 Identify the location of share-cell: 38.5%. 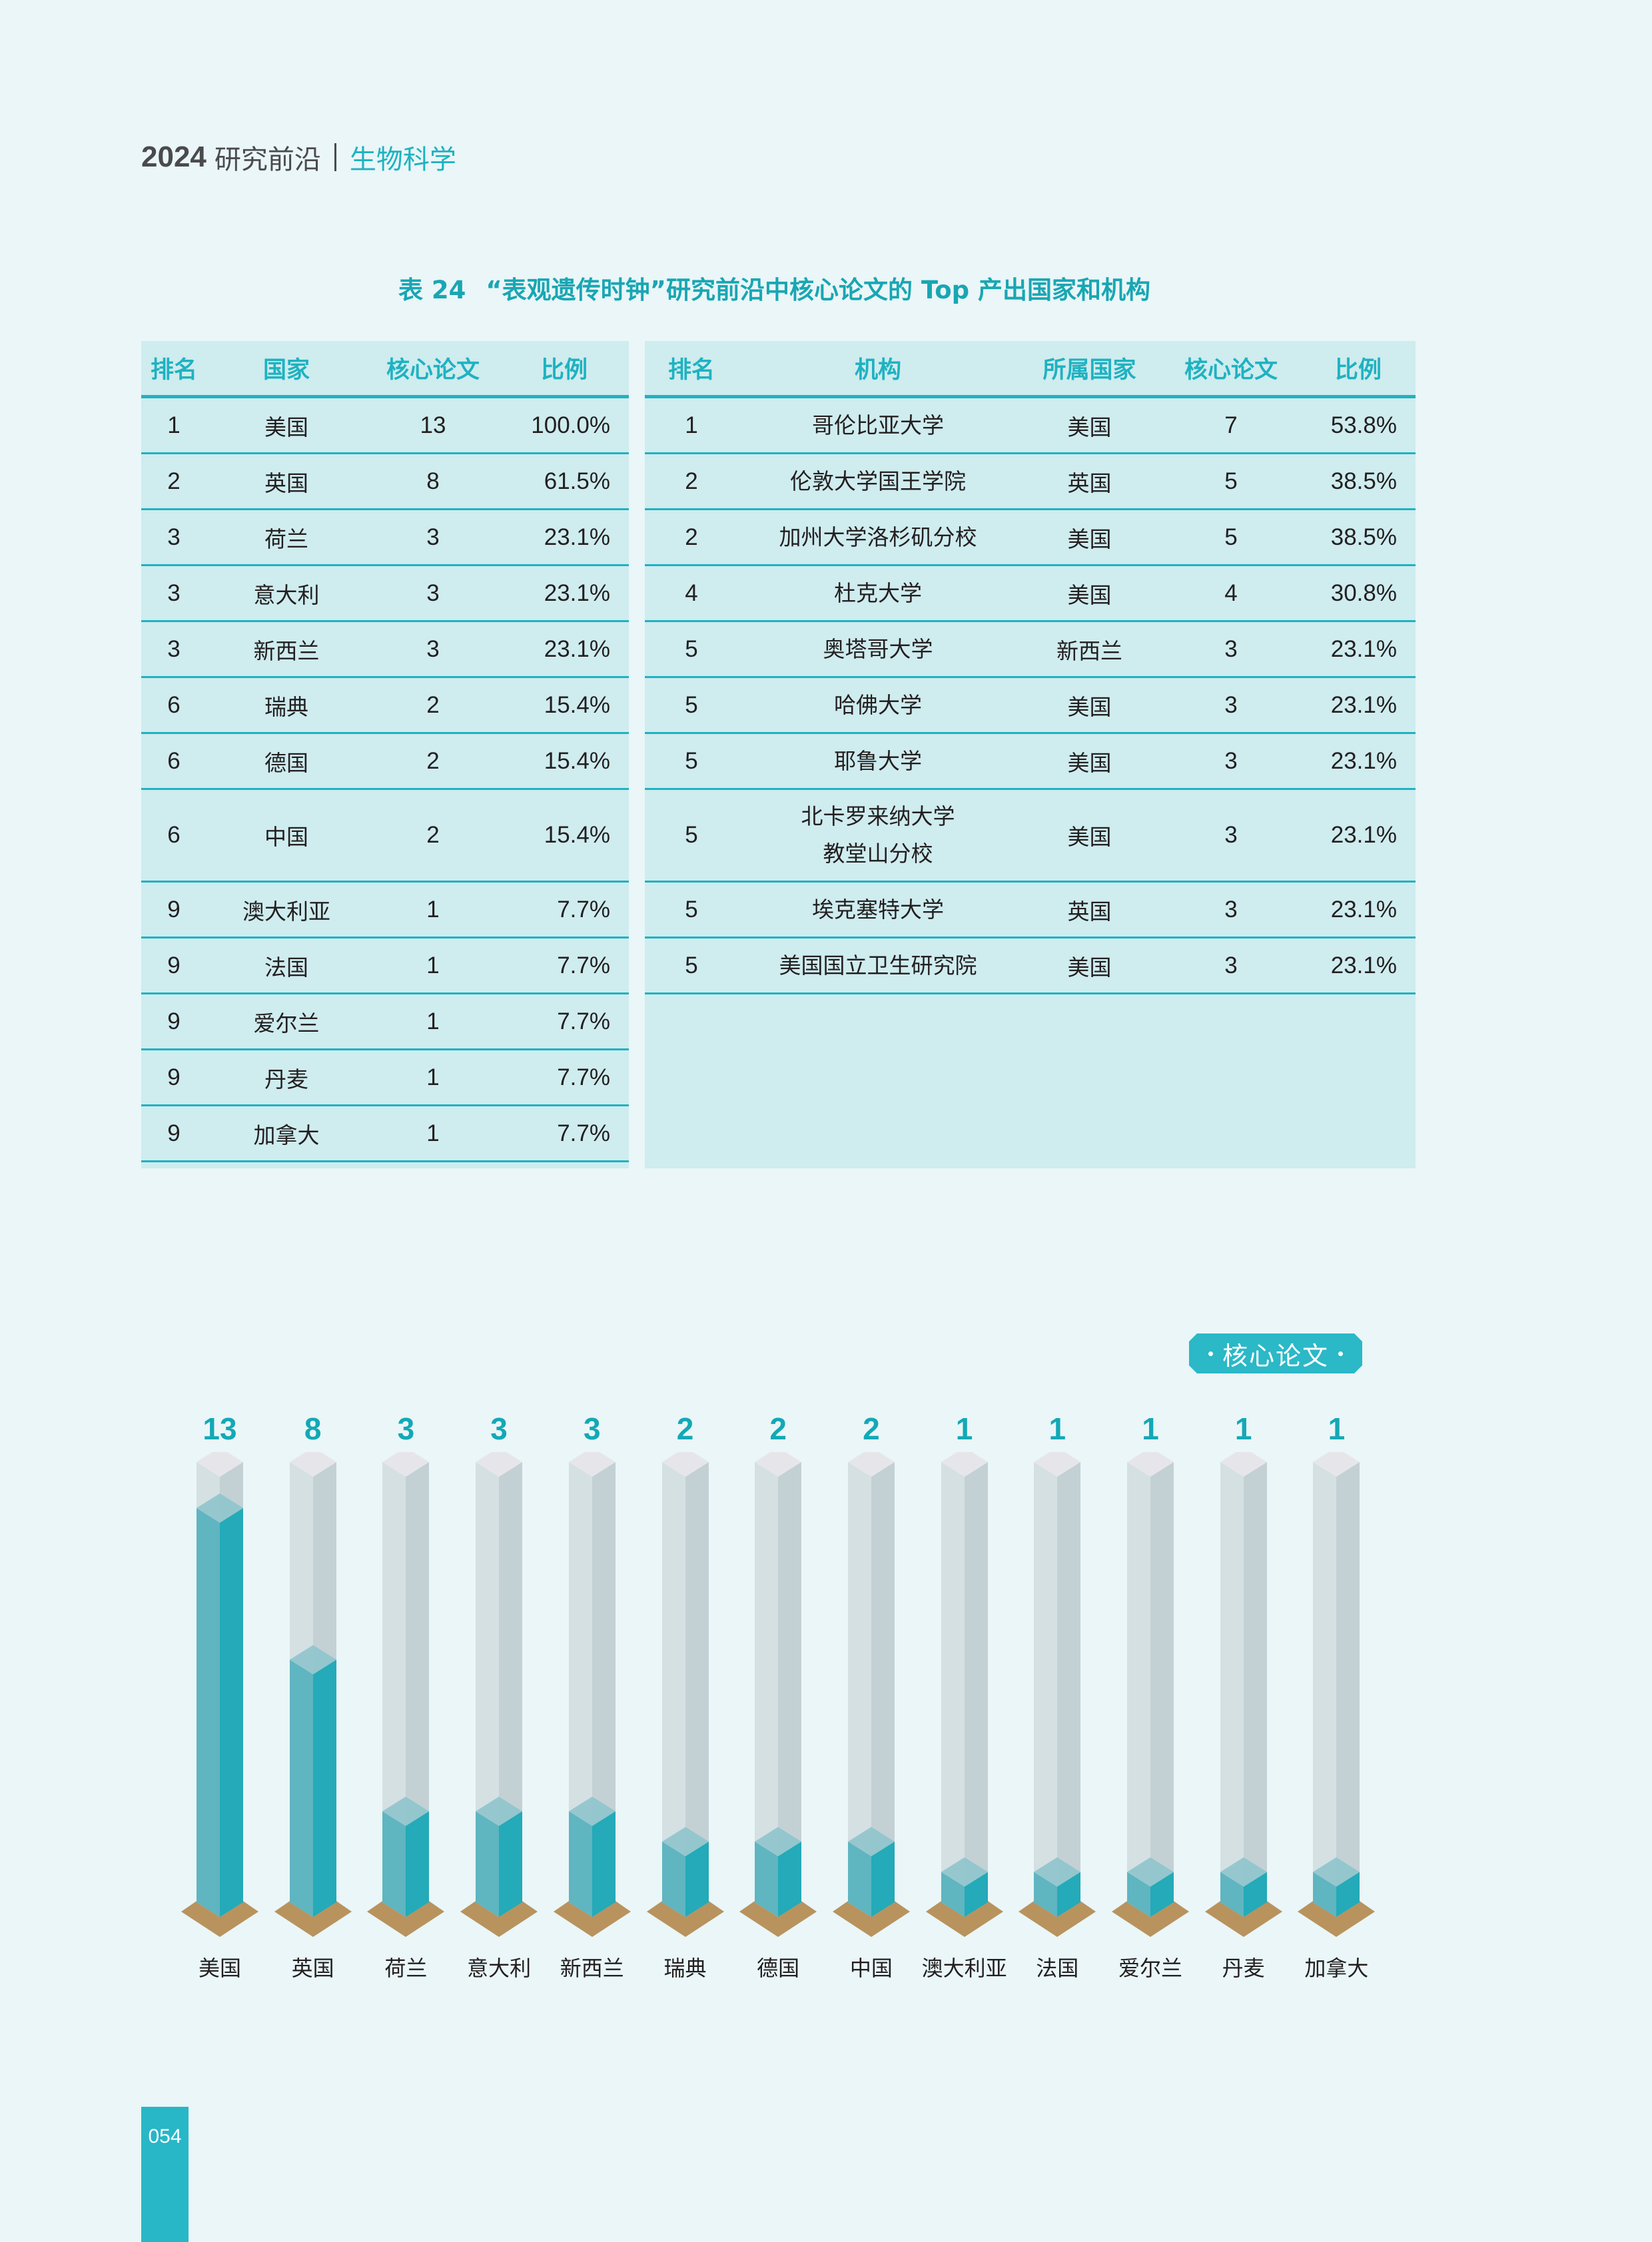
(1358, 481).